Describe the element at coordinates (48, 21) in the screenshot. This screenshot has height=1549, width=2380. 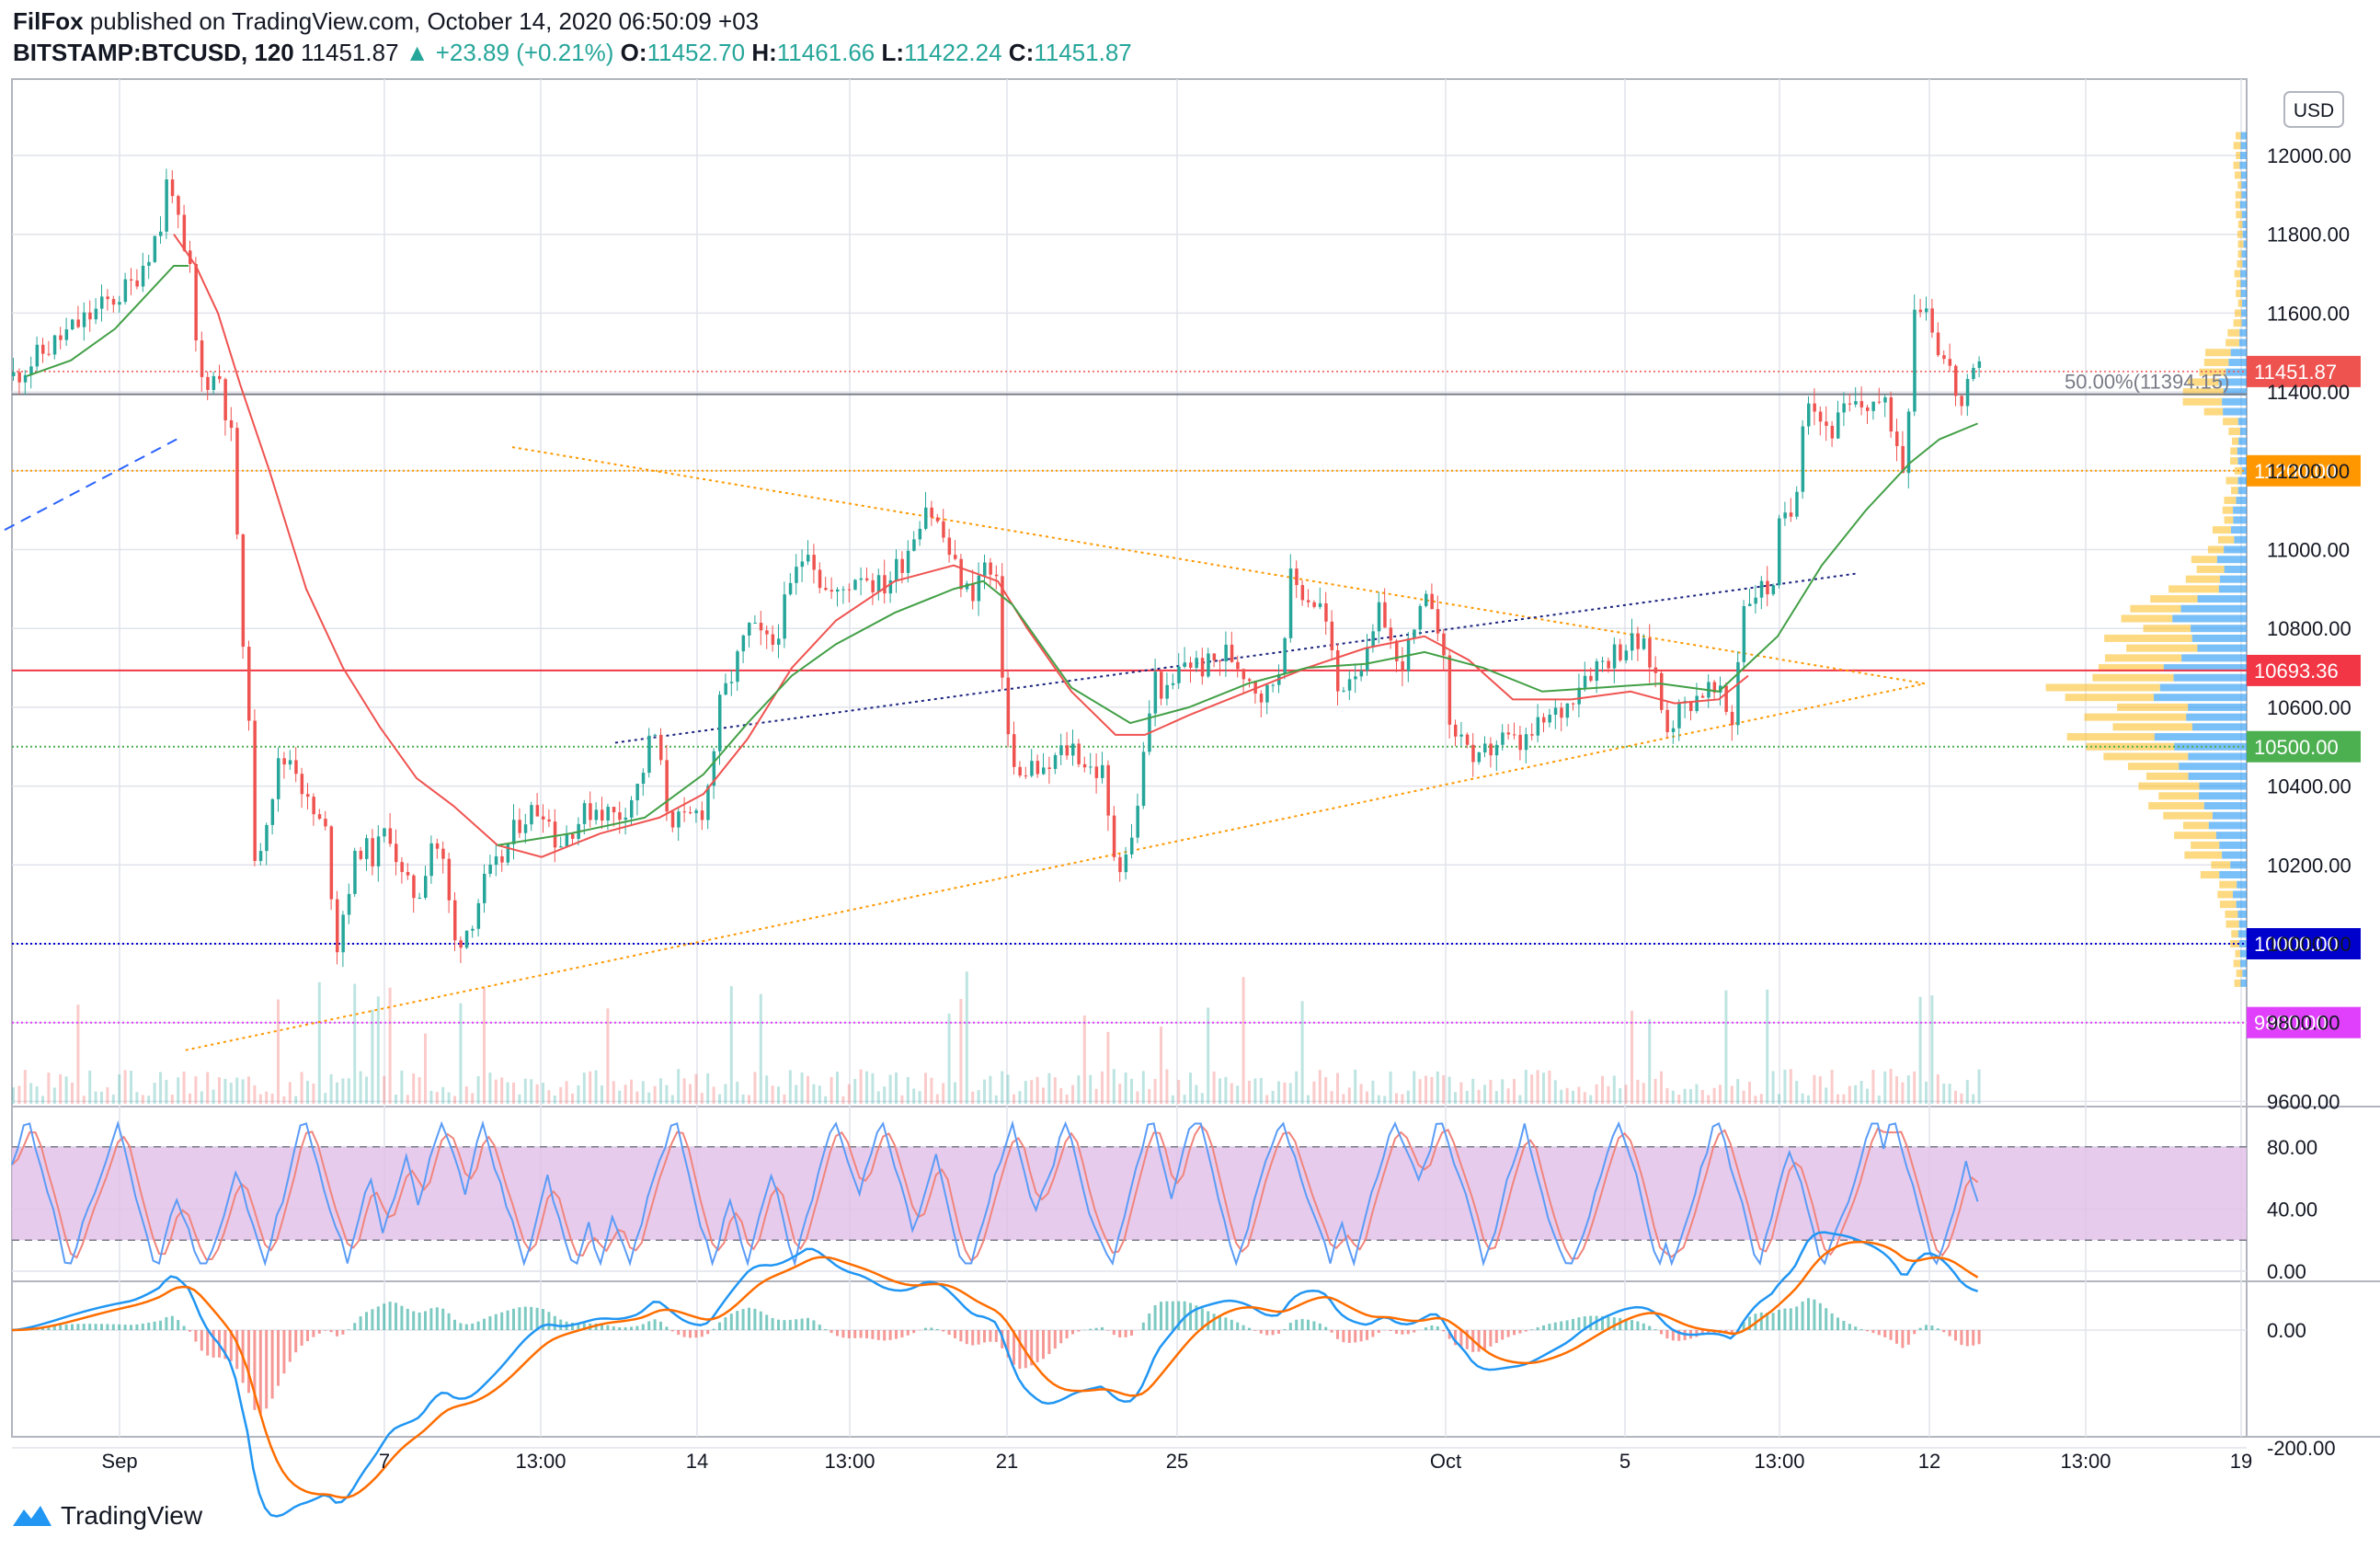
I see `author-name: FilFox` at that location.